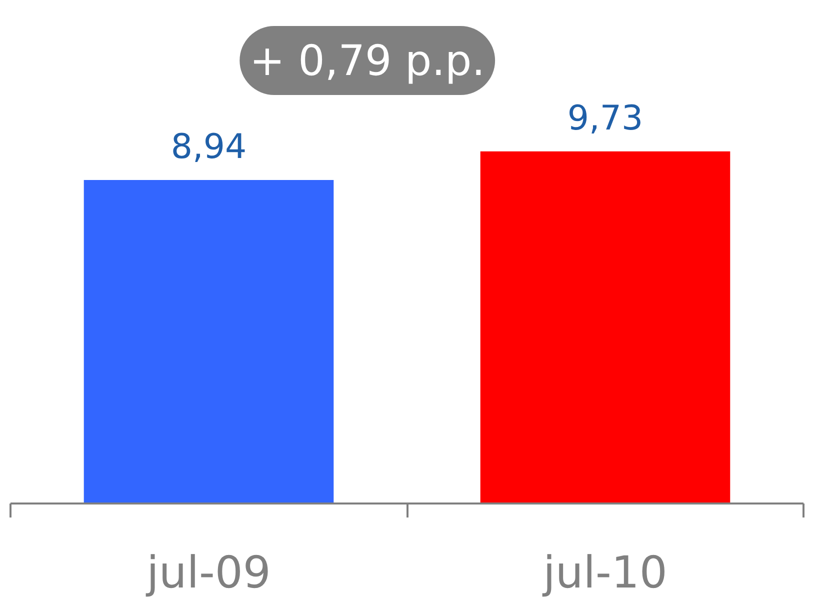 The image size is (813, 601). Describe the element at coordinates (208, 146) in the screenshot. I see `data-label: 8,94` at that location.